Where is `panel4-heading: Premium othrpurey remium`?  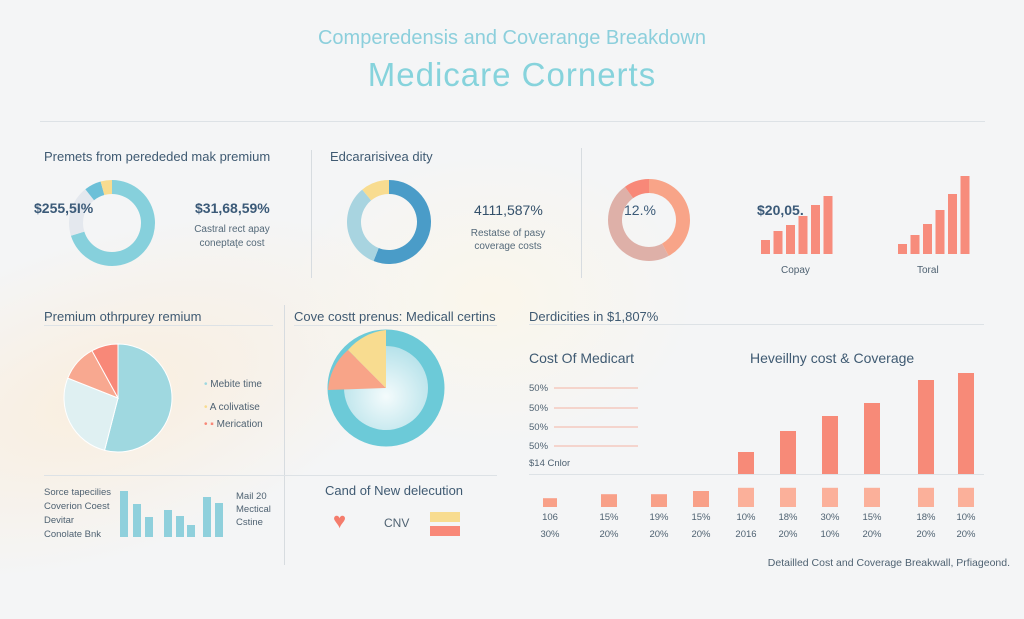 panel4-heading: Premium othrpurey remium is located at coordinates (123, 316).